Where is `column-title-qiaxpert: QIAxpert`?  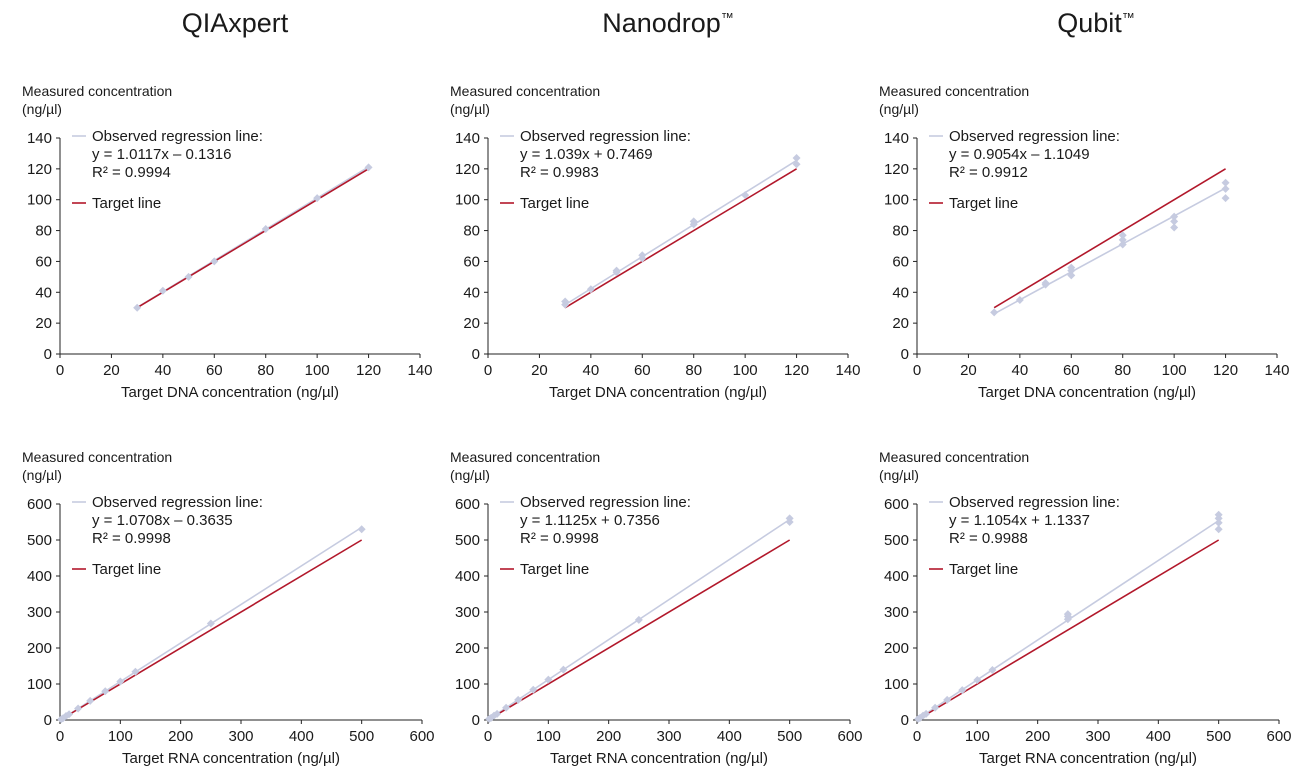 column-title-qiaxpert: QIAxpert is located at coordinates (235, 23).